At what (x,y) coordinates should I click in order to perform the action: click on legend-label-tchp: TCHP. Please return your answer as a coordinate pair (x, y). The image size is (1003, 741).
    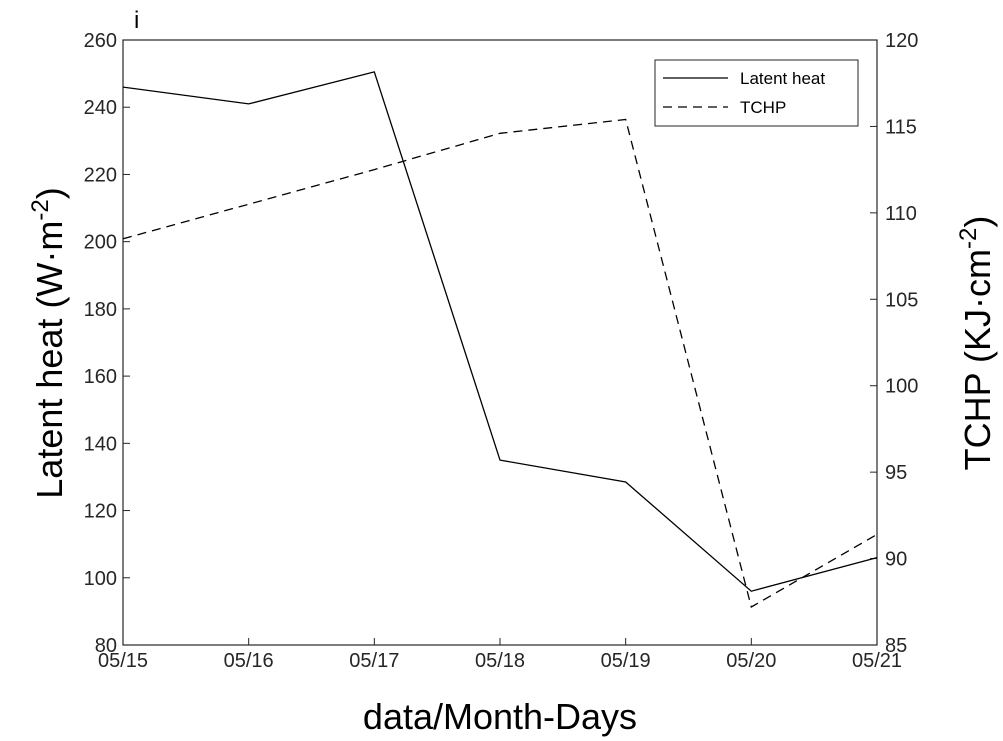
    Looking at the image, I should click on (763, 107).